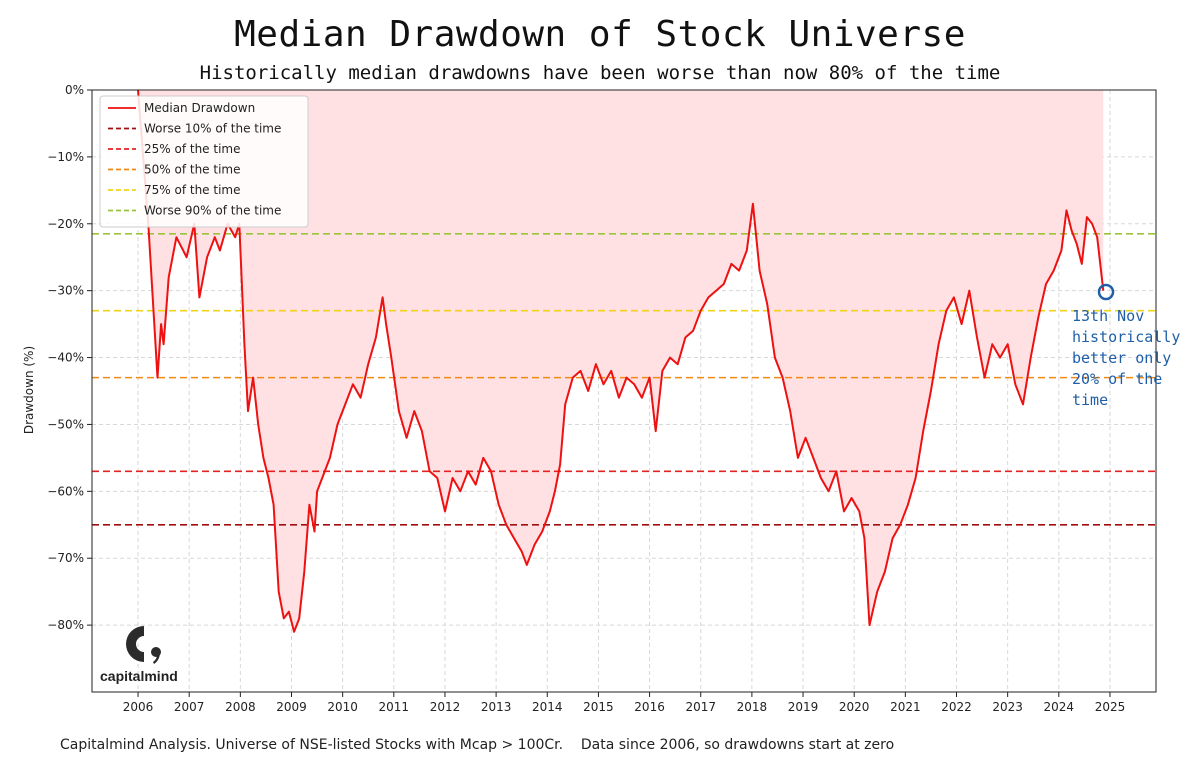 The image size is (1200, 777). Describe the element at coordinates (212, 211) in the screenshot. I see `legend-label: Worse 90% of the time` at that location.